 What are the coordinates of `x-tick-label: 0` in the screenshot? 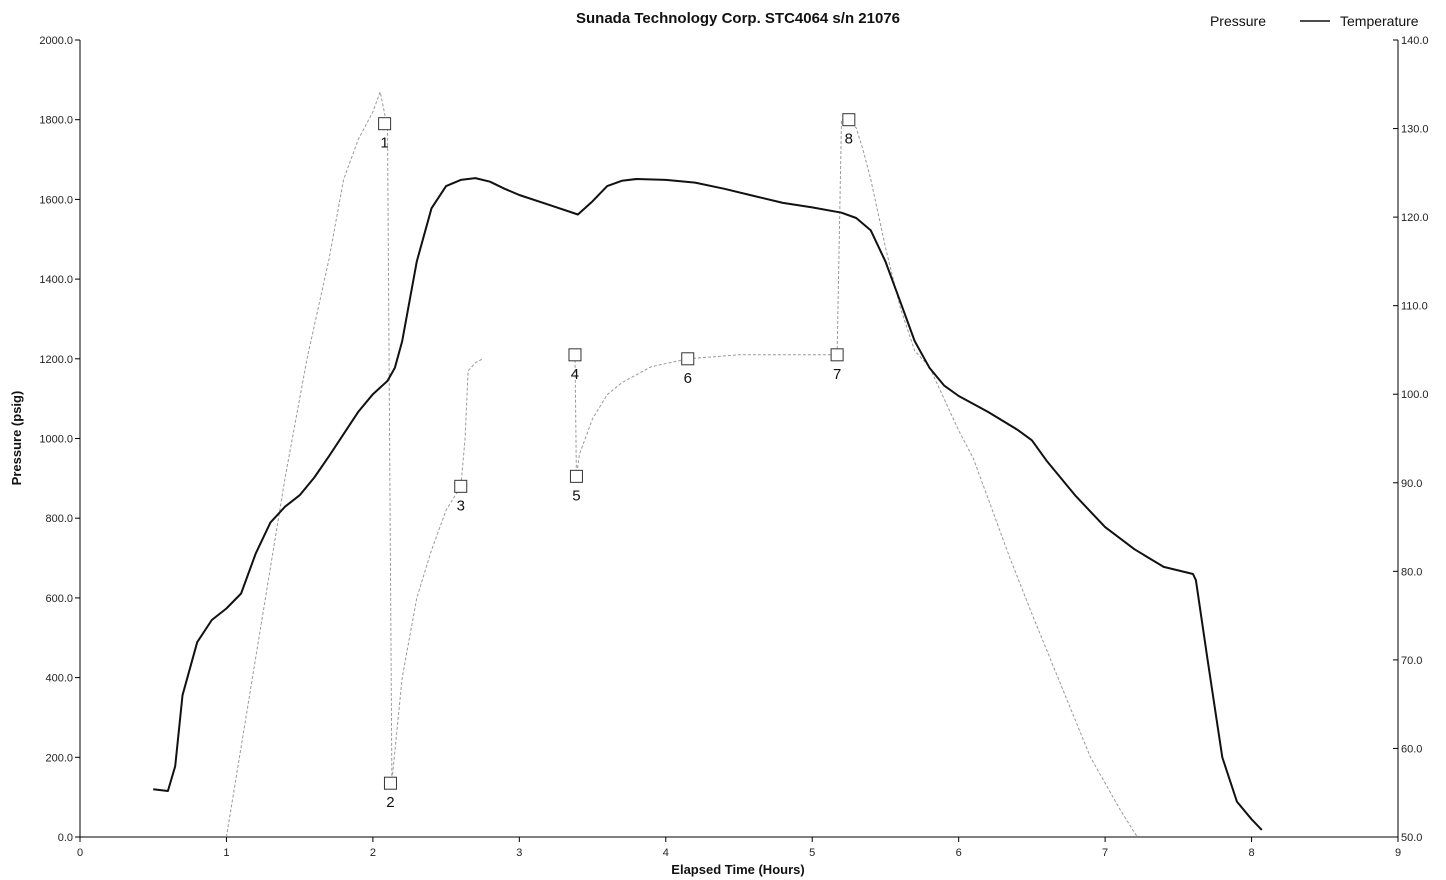 It's located at (80, 853).